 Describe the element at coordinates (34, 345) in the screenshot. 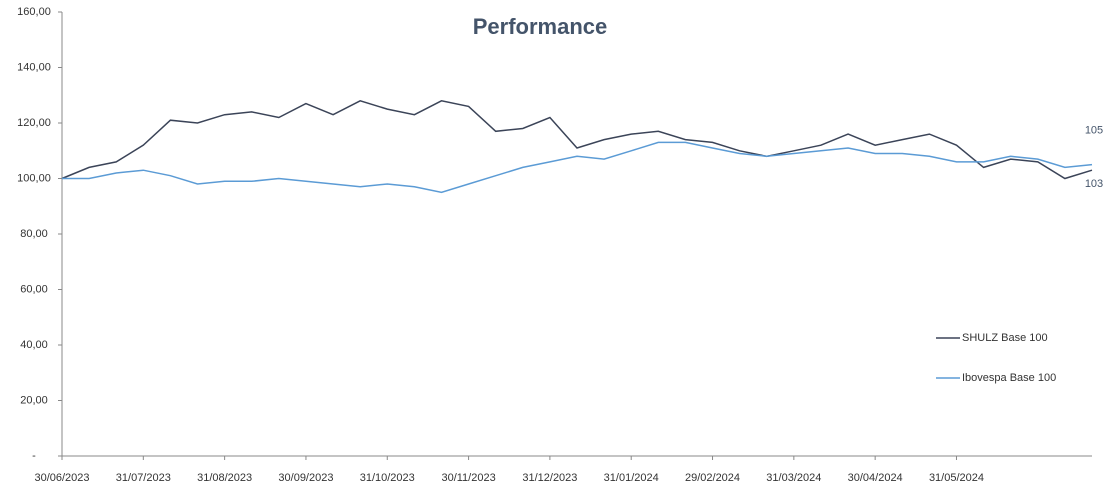

I see `y-tick-label: 40,00` at that location.